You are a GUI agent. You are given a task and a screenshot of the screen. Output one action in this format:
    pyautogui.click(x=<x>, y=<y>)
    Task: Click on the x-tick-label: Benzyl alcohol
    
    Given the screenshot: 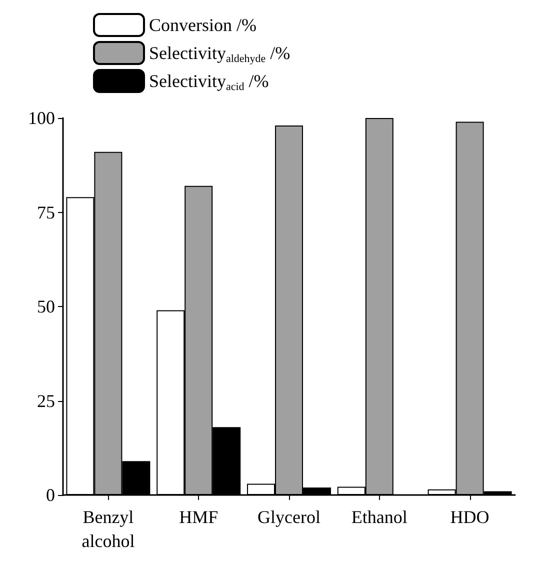 What is the action you would take?
    pyautogui.click(x=108, y=529)
    